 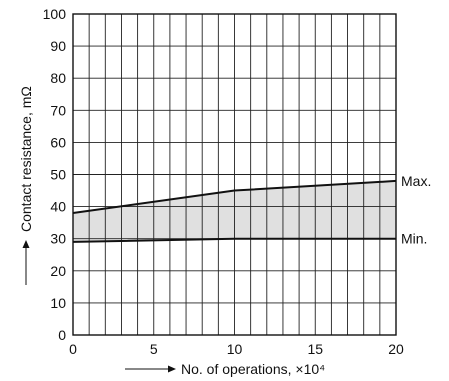 What do you see at coordinates (58, 175) in the screenshot?
I see `y-tick-label: 50` at bounding box center [58, 175].